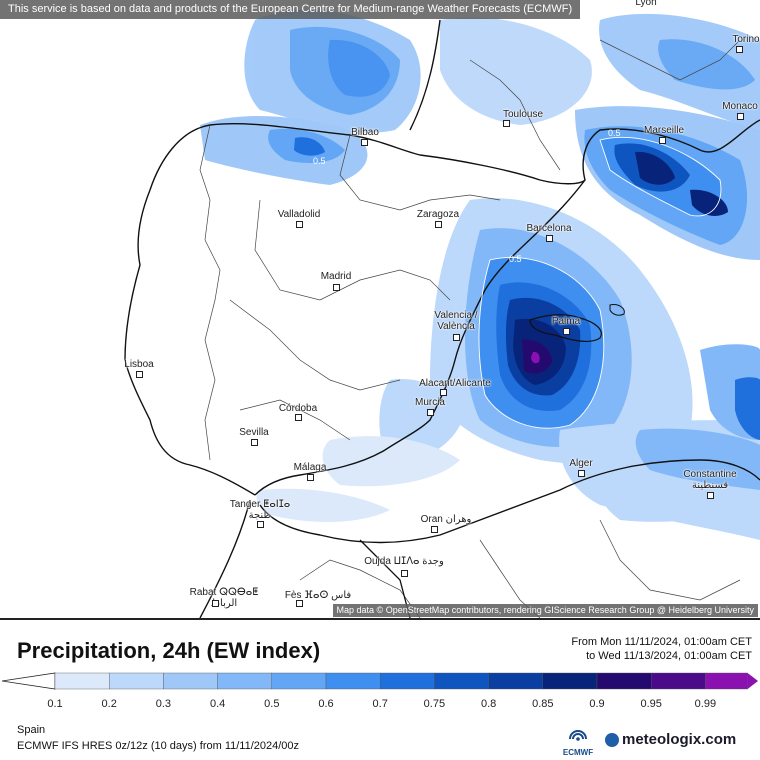 The height and width of the screenshot is (760, 760). I want to click on legend-tick-label: 0.8, so click(488, 704).